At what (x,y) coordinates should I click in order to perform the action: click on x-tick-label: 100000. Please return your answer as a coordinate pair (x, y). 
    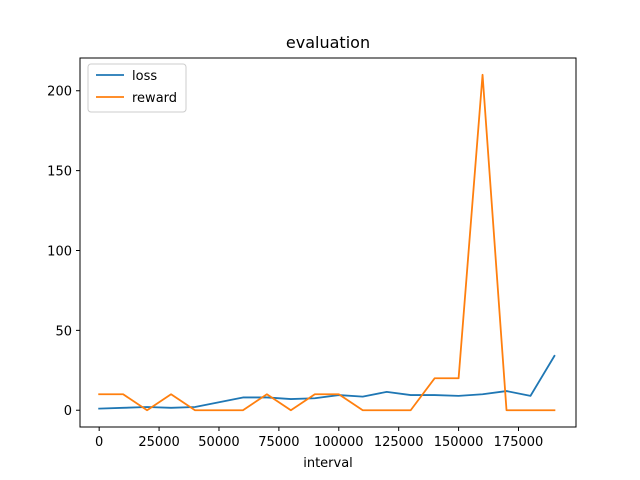
    Looking at the image, I should click on (339, 442).